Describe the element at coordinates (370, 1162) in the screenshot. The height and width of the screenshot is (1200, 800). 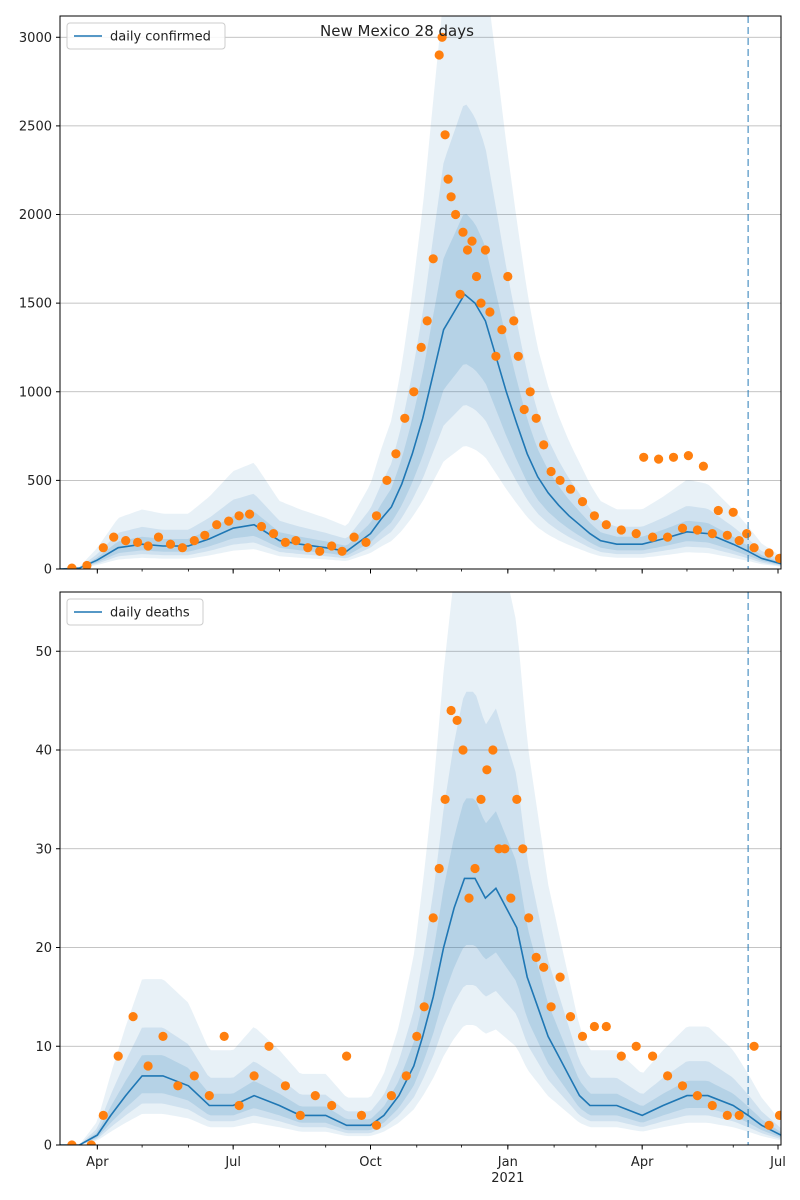
I see `x-tick-label: Oct` at that location.